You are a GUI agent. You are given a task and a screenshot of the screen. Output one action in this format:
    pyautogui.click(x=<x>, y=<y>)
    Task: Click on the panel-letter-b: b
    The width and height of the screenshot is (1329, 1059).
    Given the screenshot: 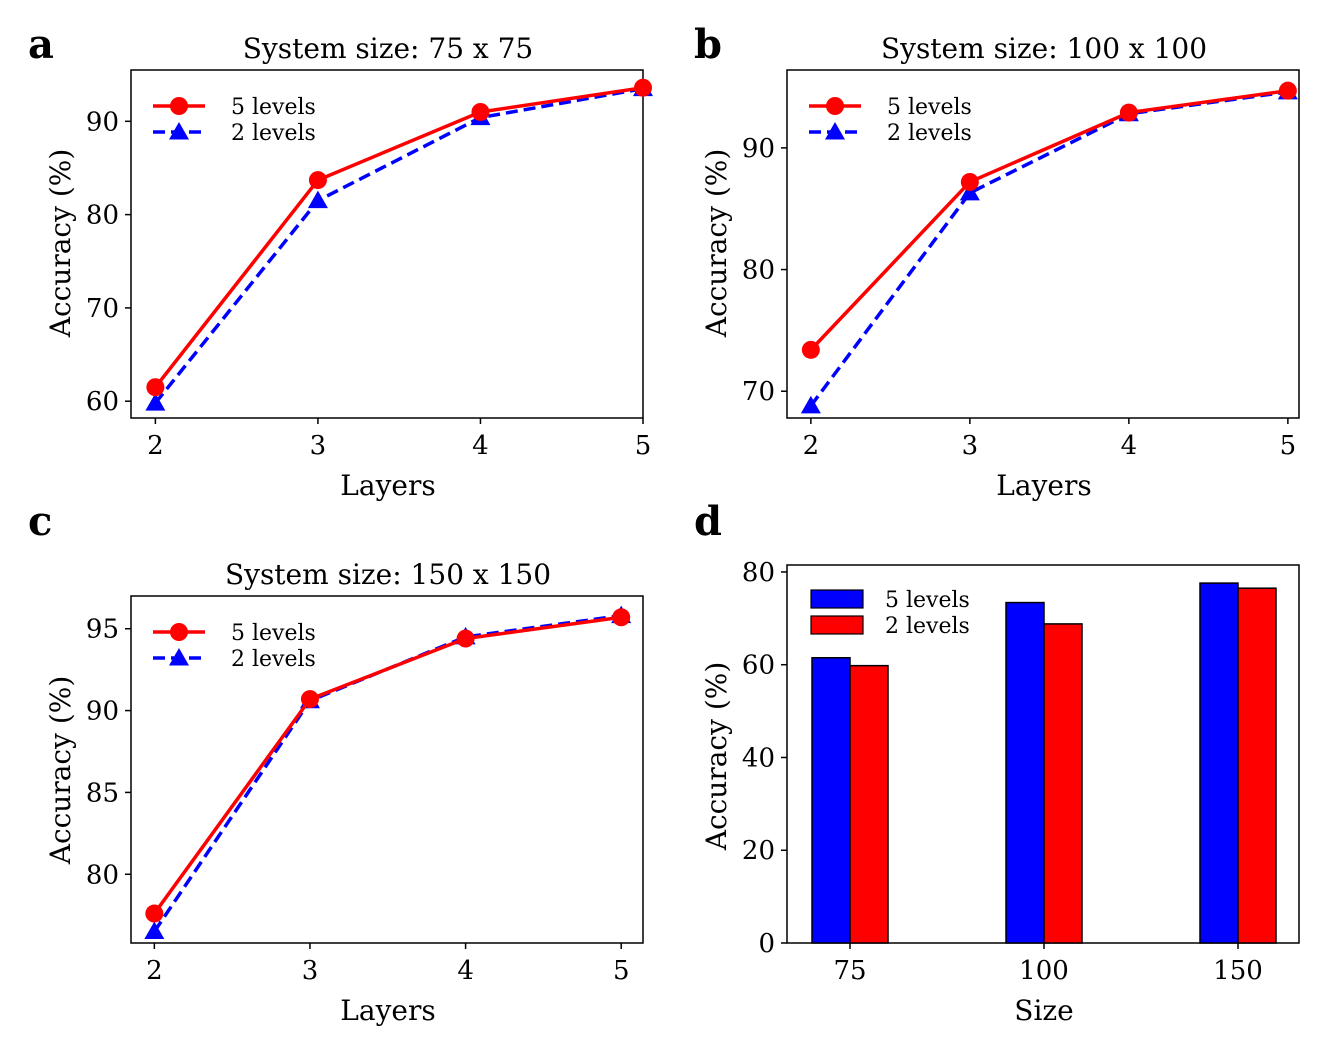 What is the action you would take?
    pyautogui.click(x=708, y=44)
    